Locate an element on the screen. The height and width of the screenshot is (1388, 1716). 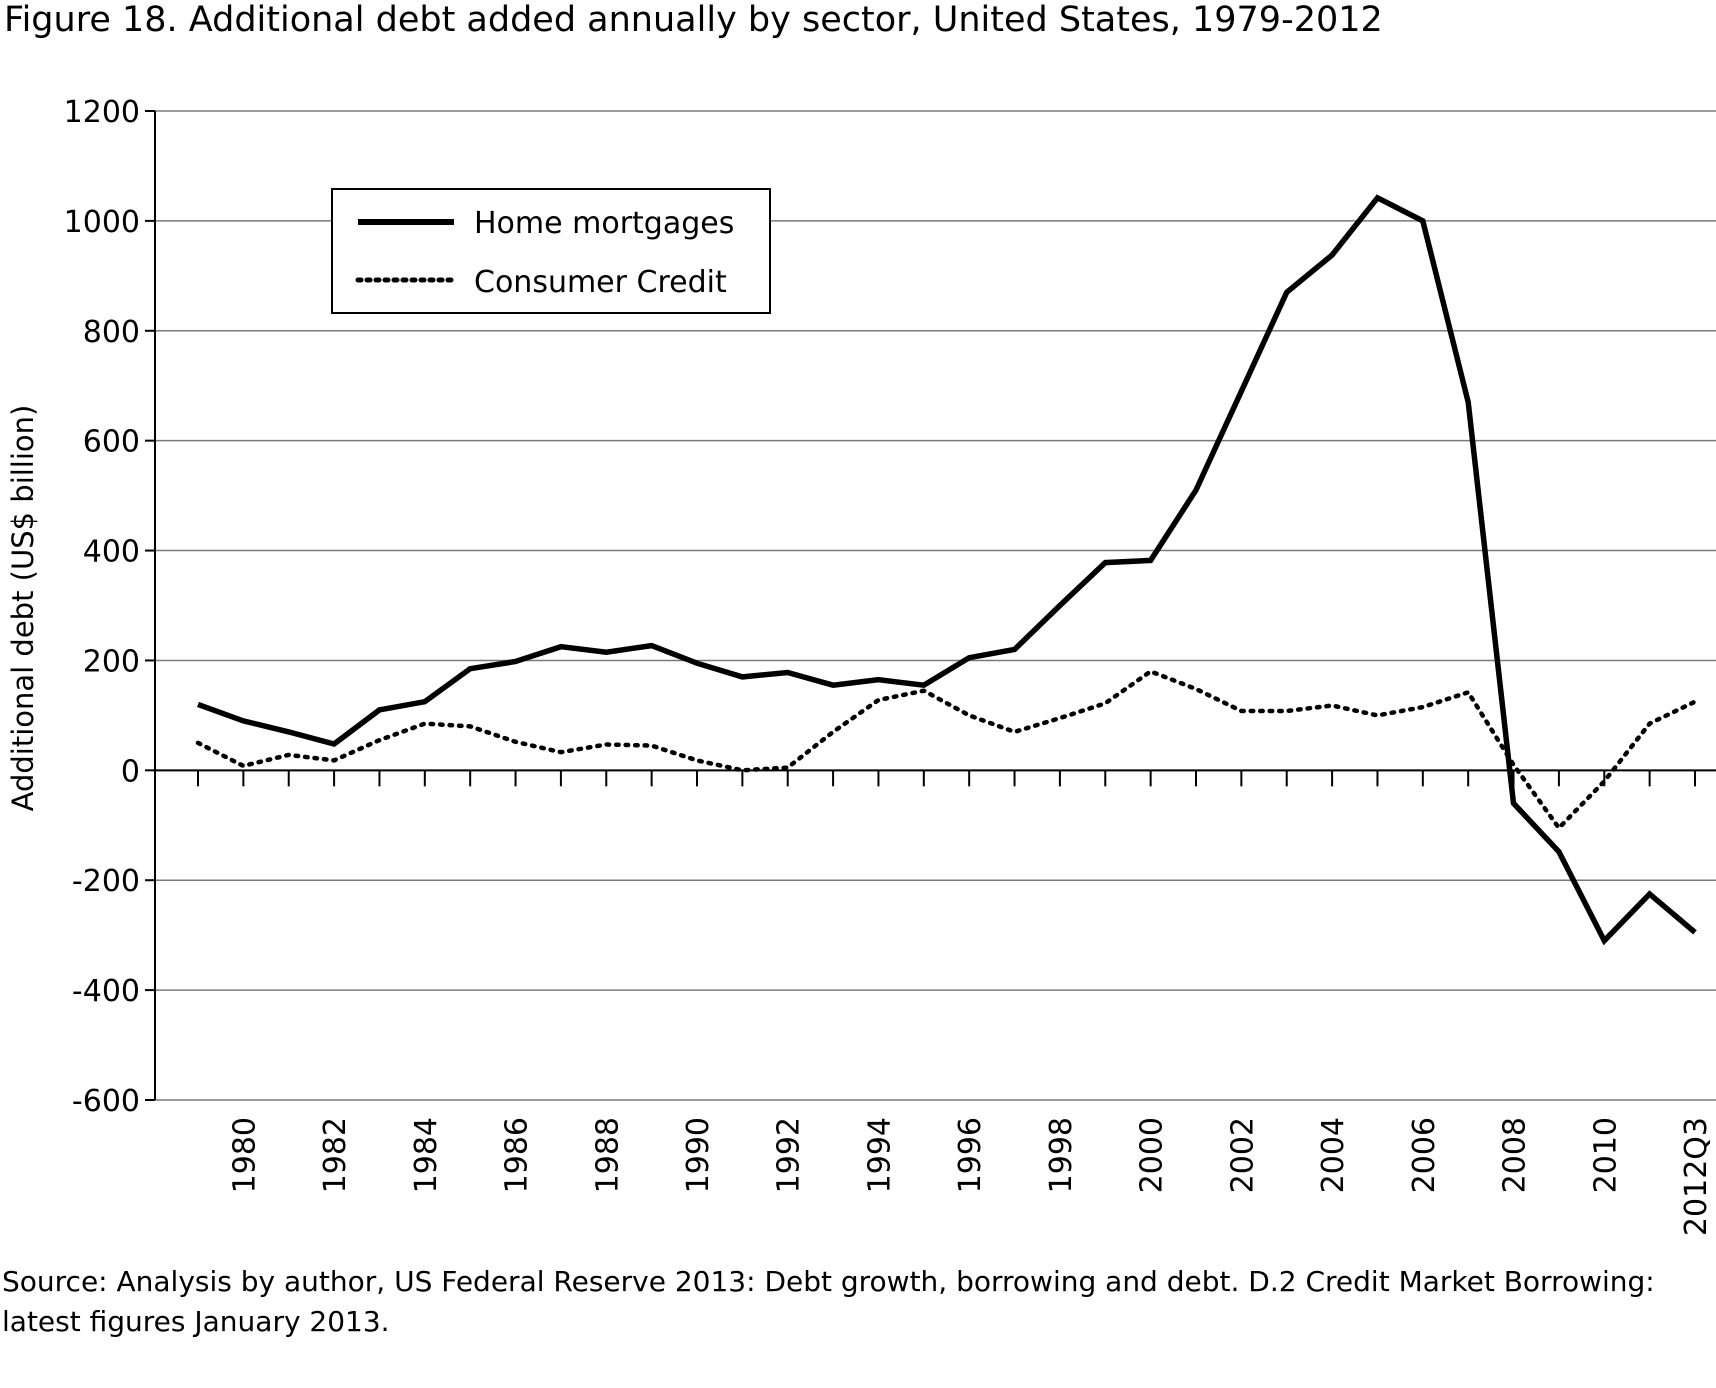
x-tick-label: 2004 is located at coordinates (1333, 1155).